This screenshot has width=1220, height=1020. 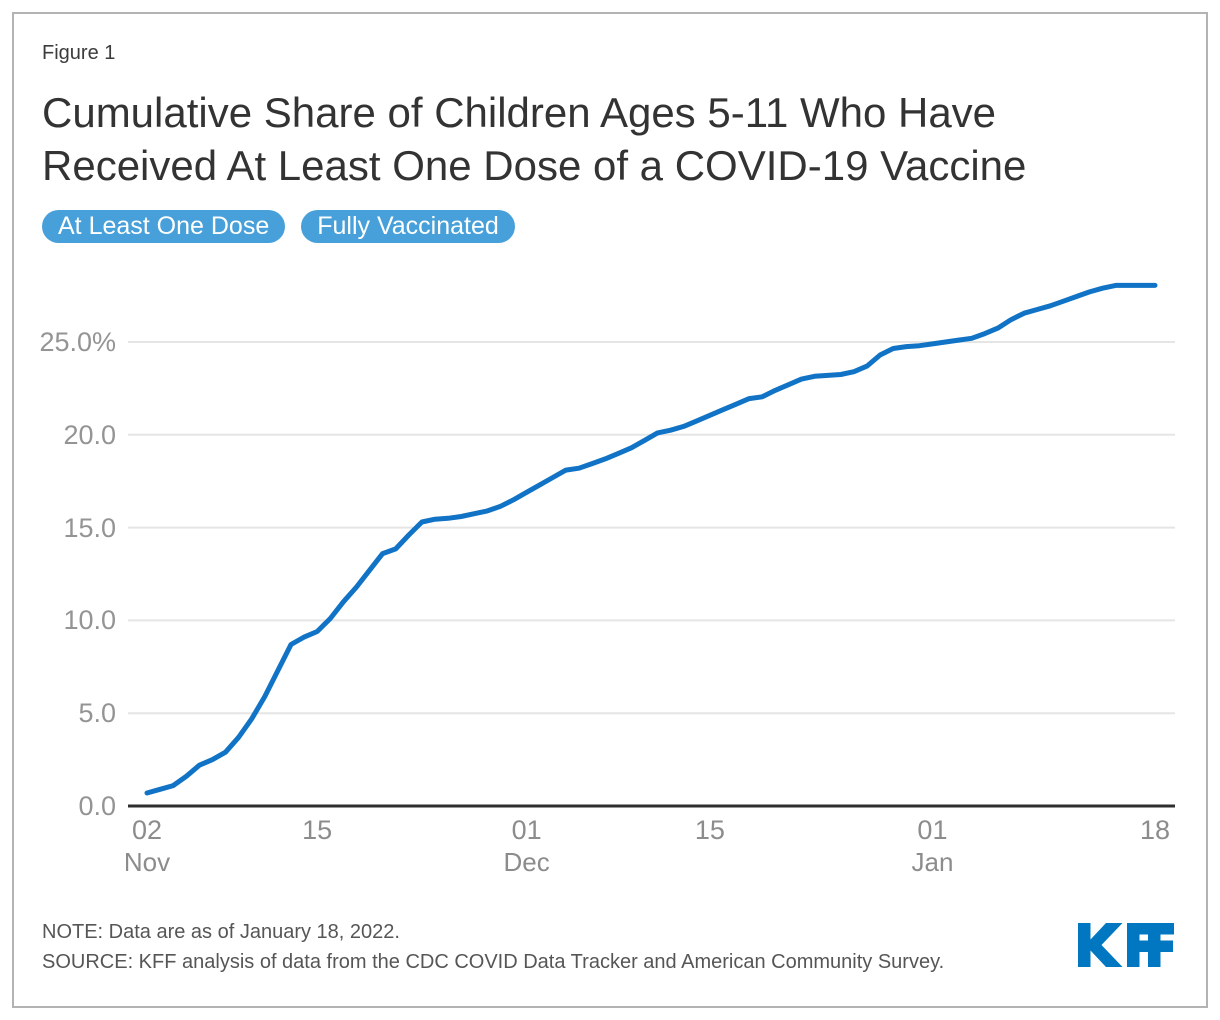 What do you see at coordinates (1126, 945) in the screenshot?
I see `kff-logo` at bounding box center [1126, 945].